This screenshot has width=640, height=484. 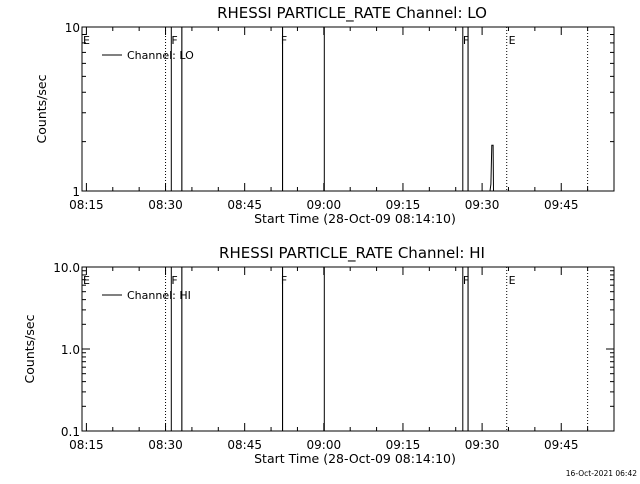 I want to click on y-tick-label: 1, so click(x=76, y=192).